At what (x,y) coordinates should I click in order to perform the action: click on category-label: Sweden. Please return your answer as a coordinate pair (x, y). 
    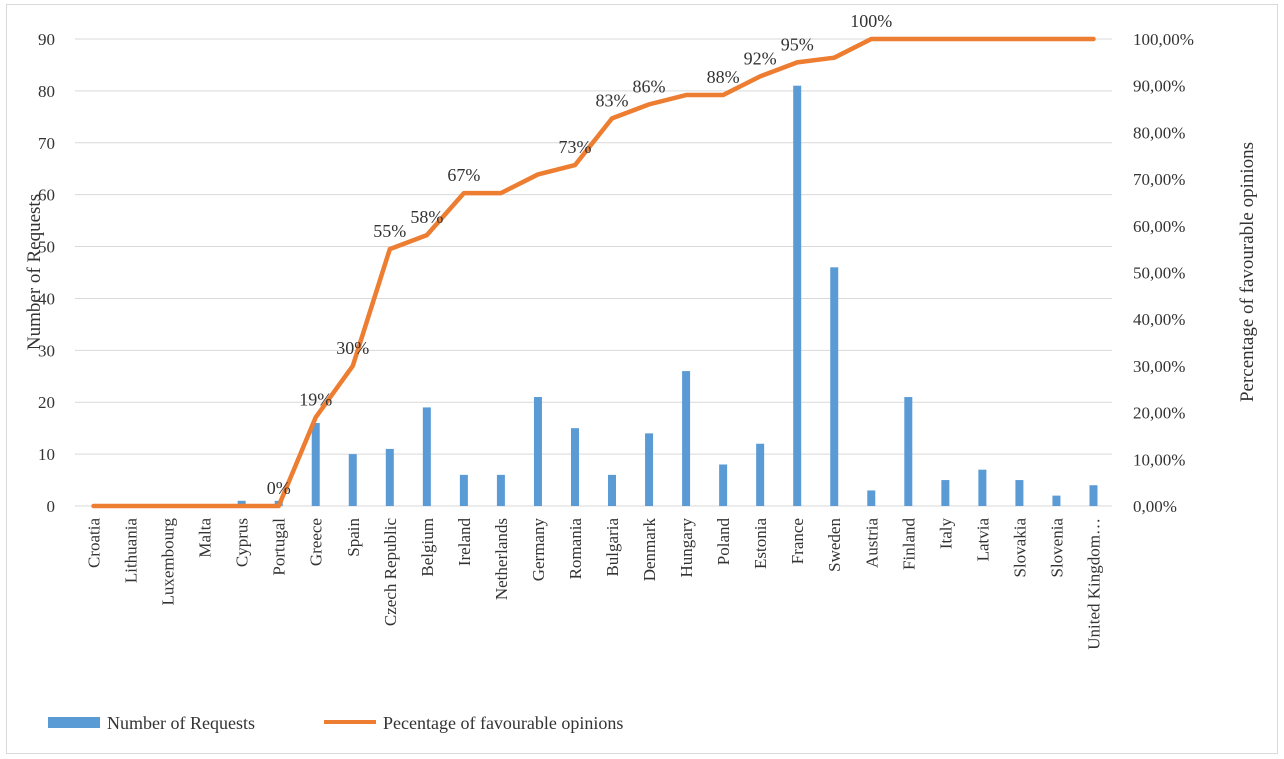
    Looking at the image, I should click on (834, 545).